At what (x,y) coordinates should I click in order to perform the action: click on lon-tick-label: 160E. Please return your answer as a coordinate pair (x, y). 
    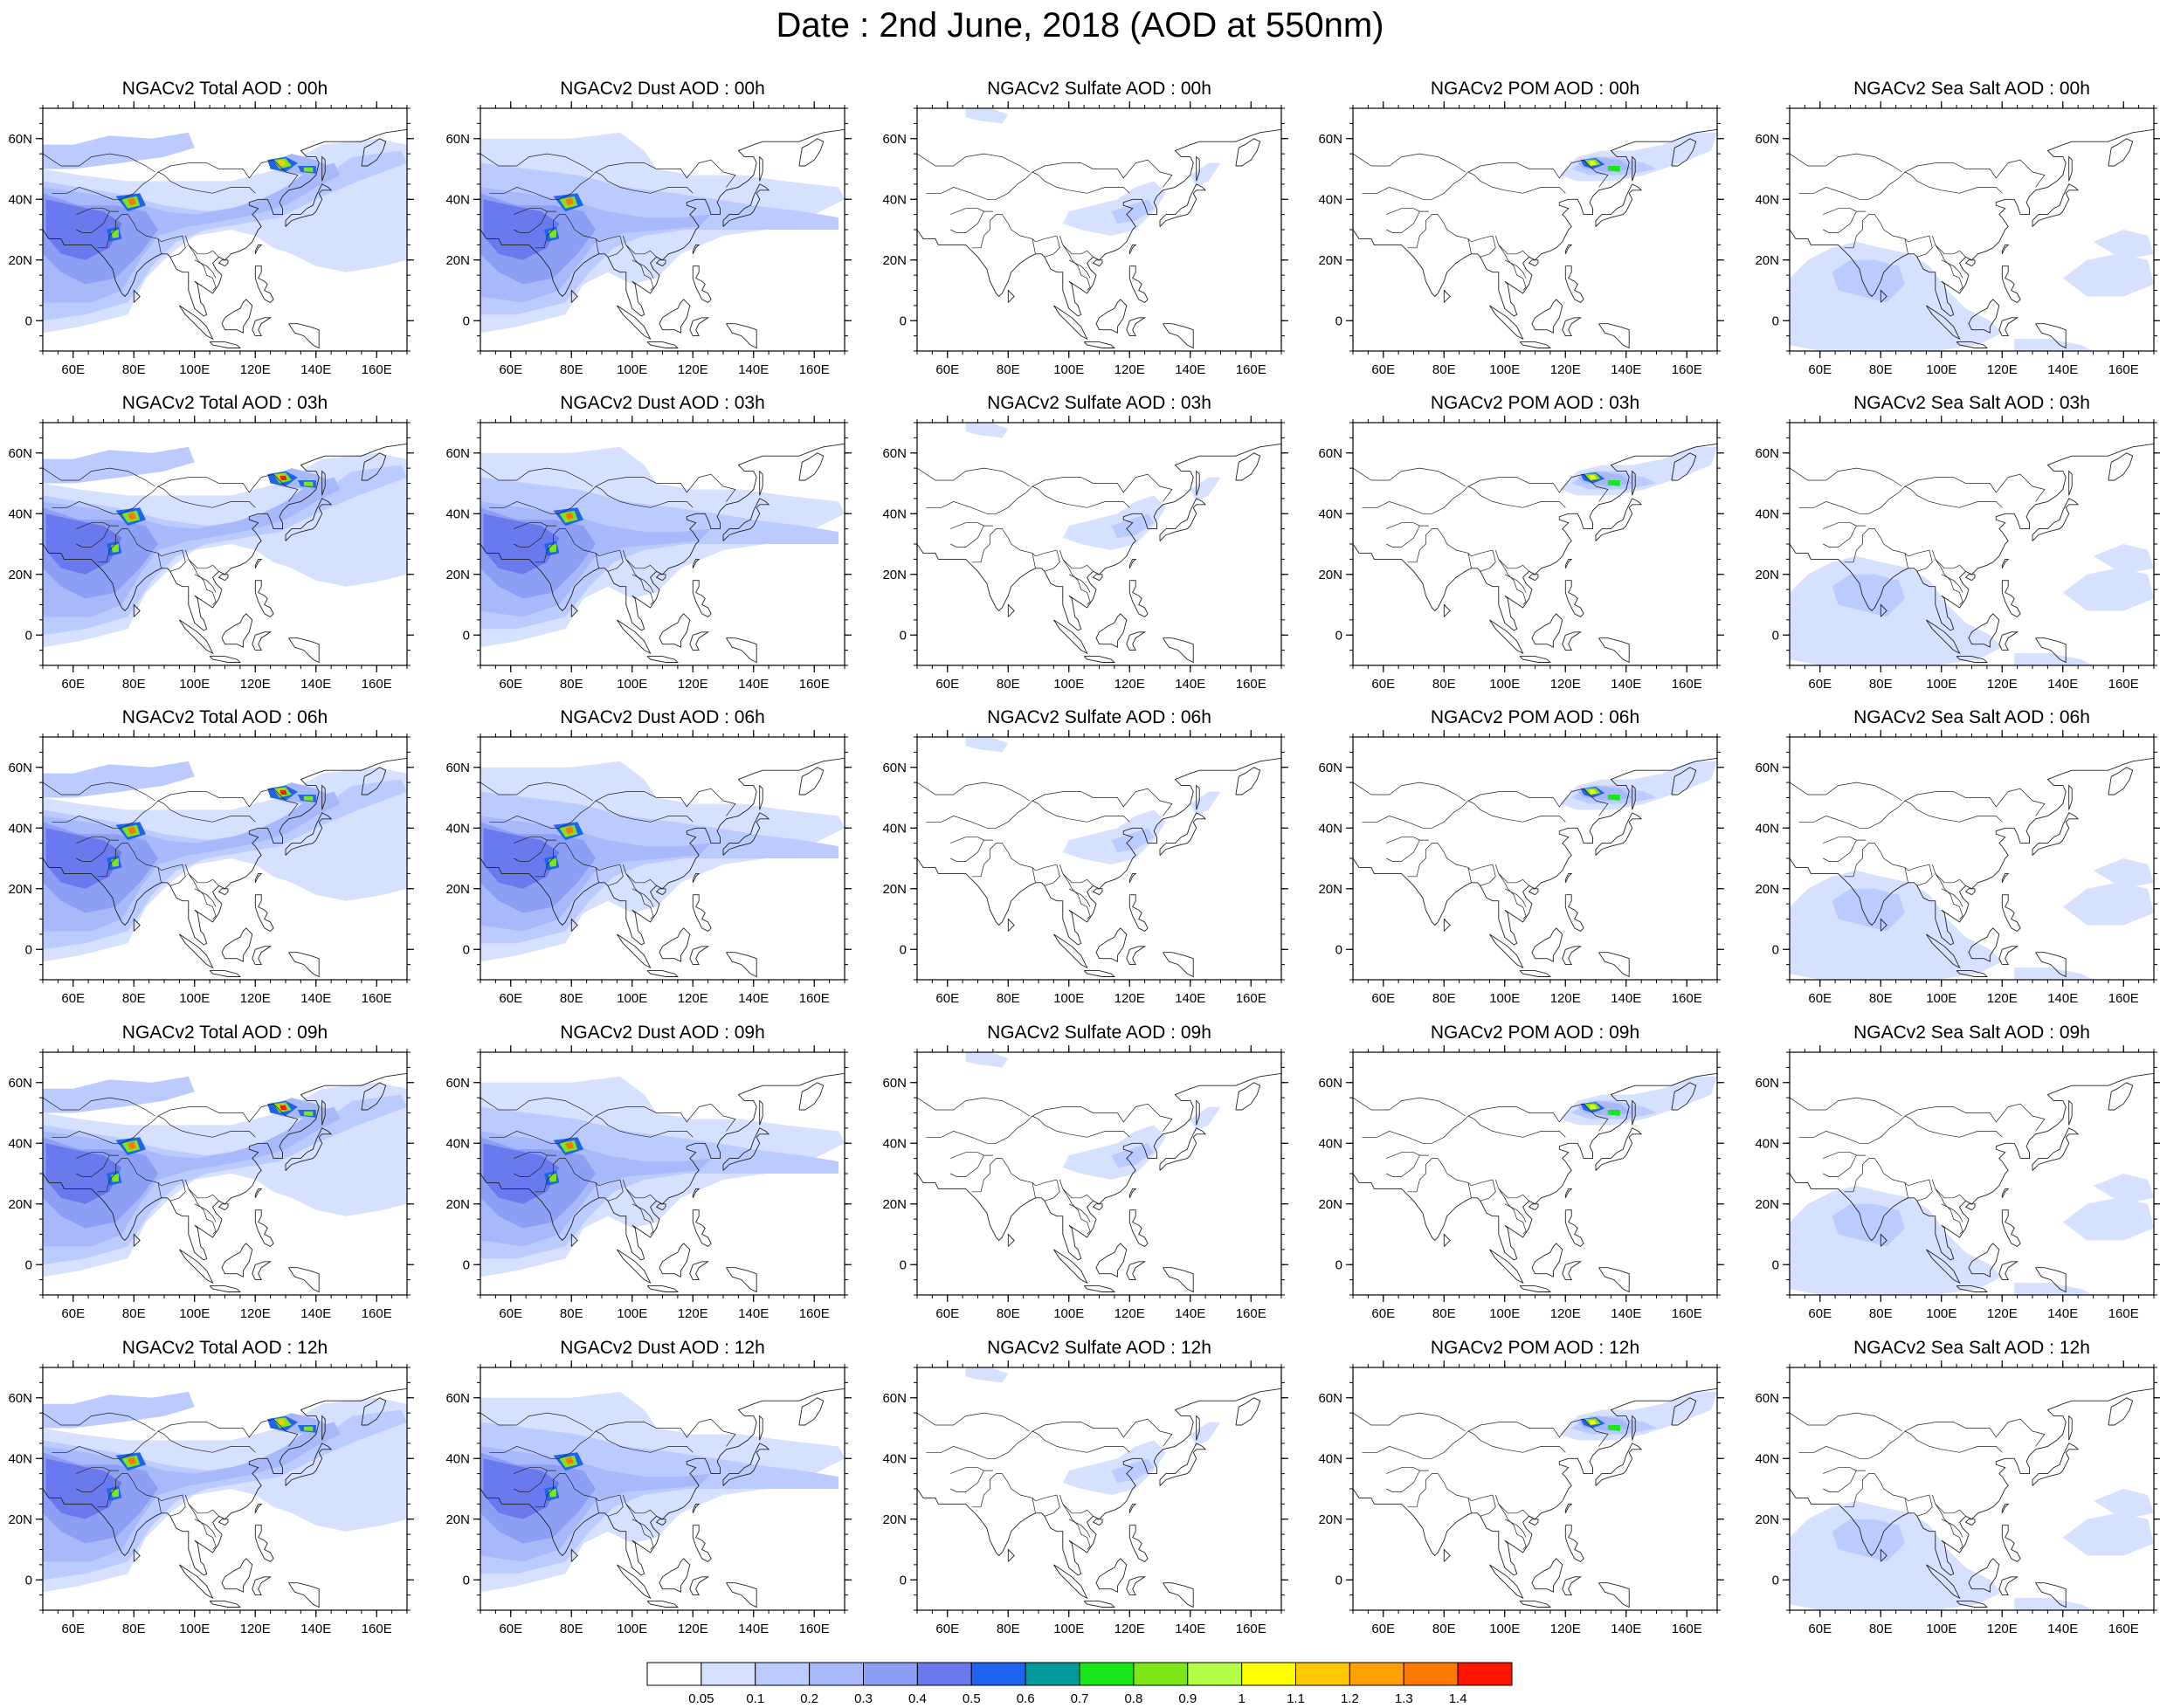
    Looking at the image, I should click on (1687, 1313).